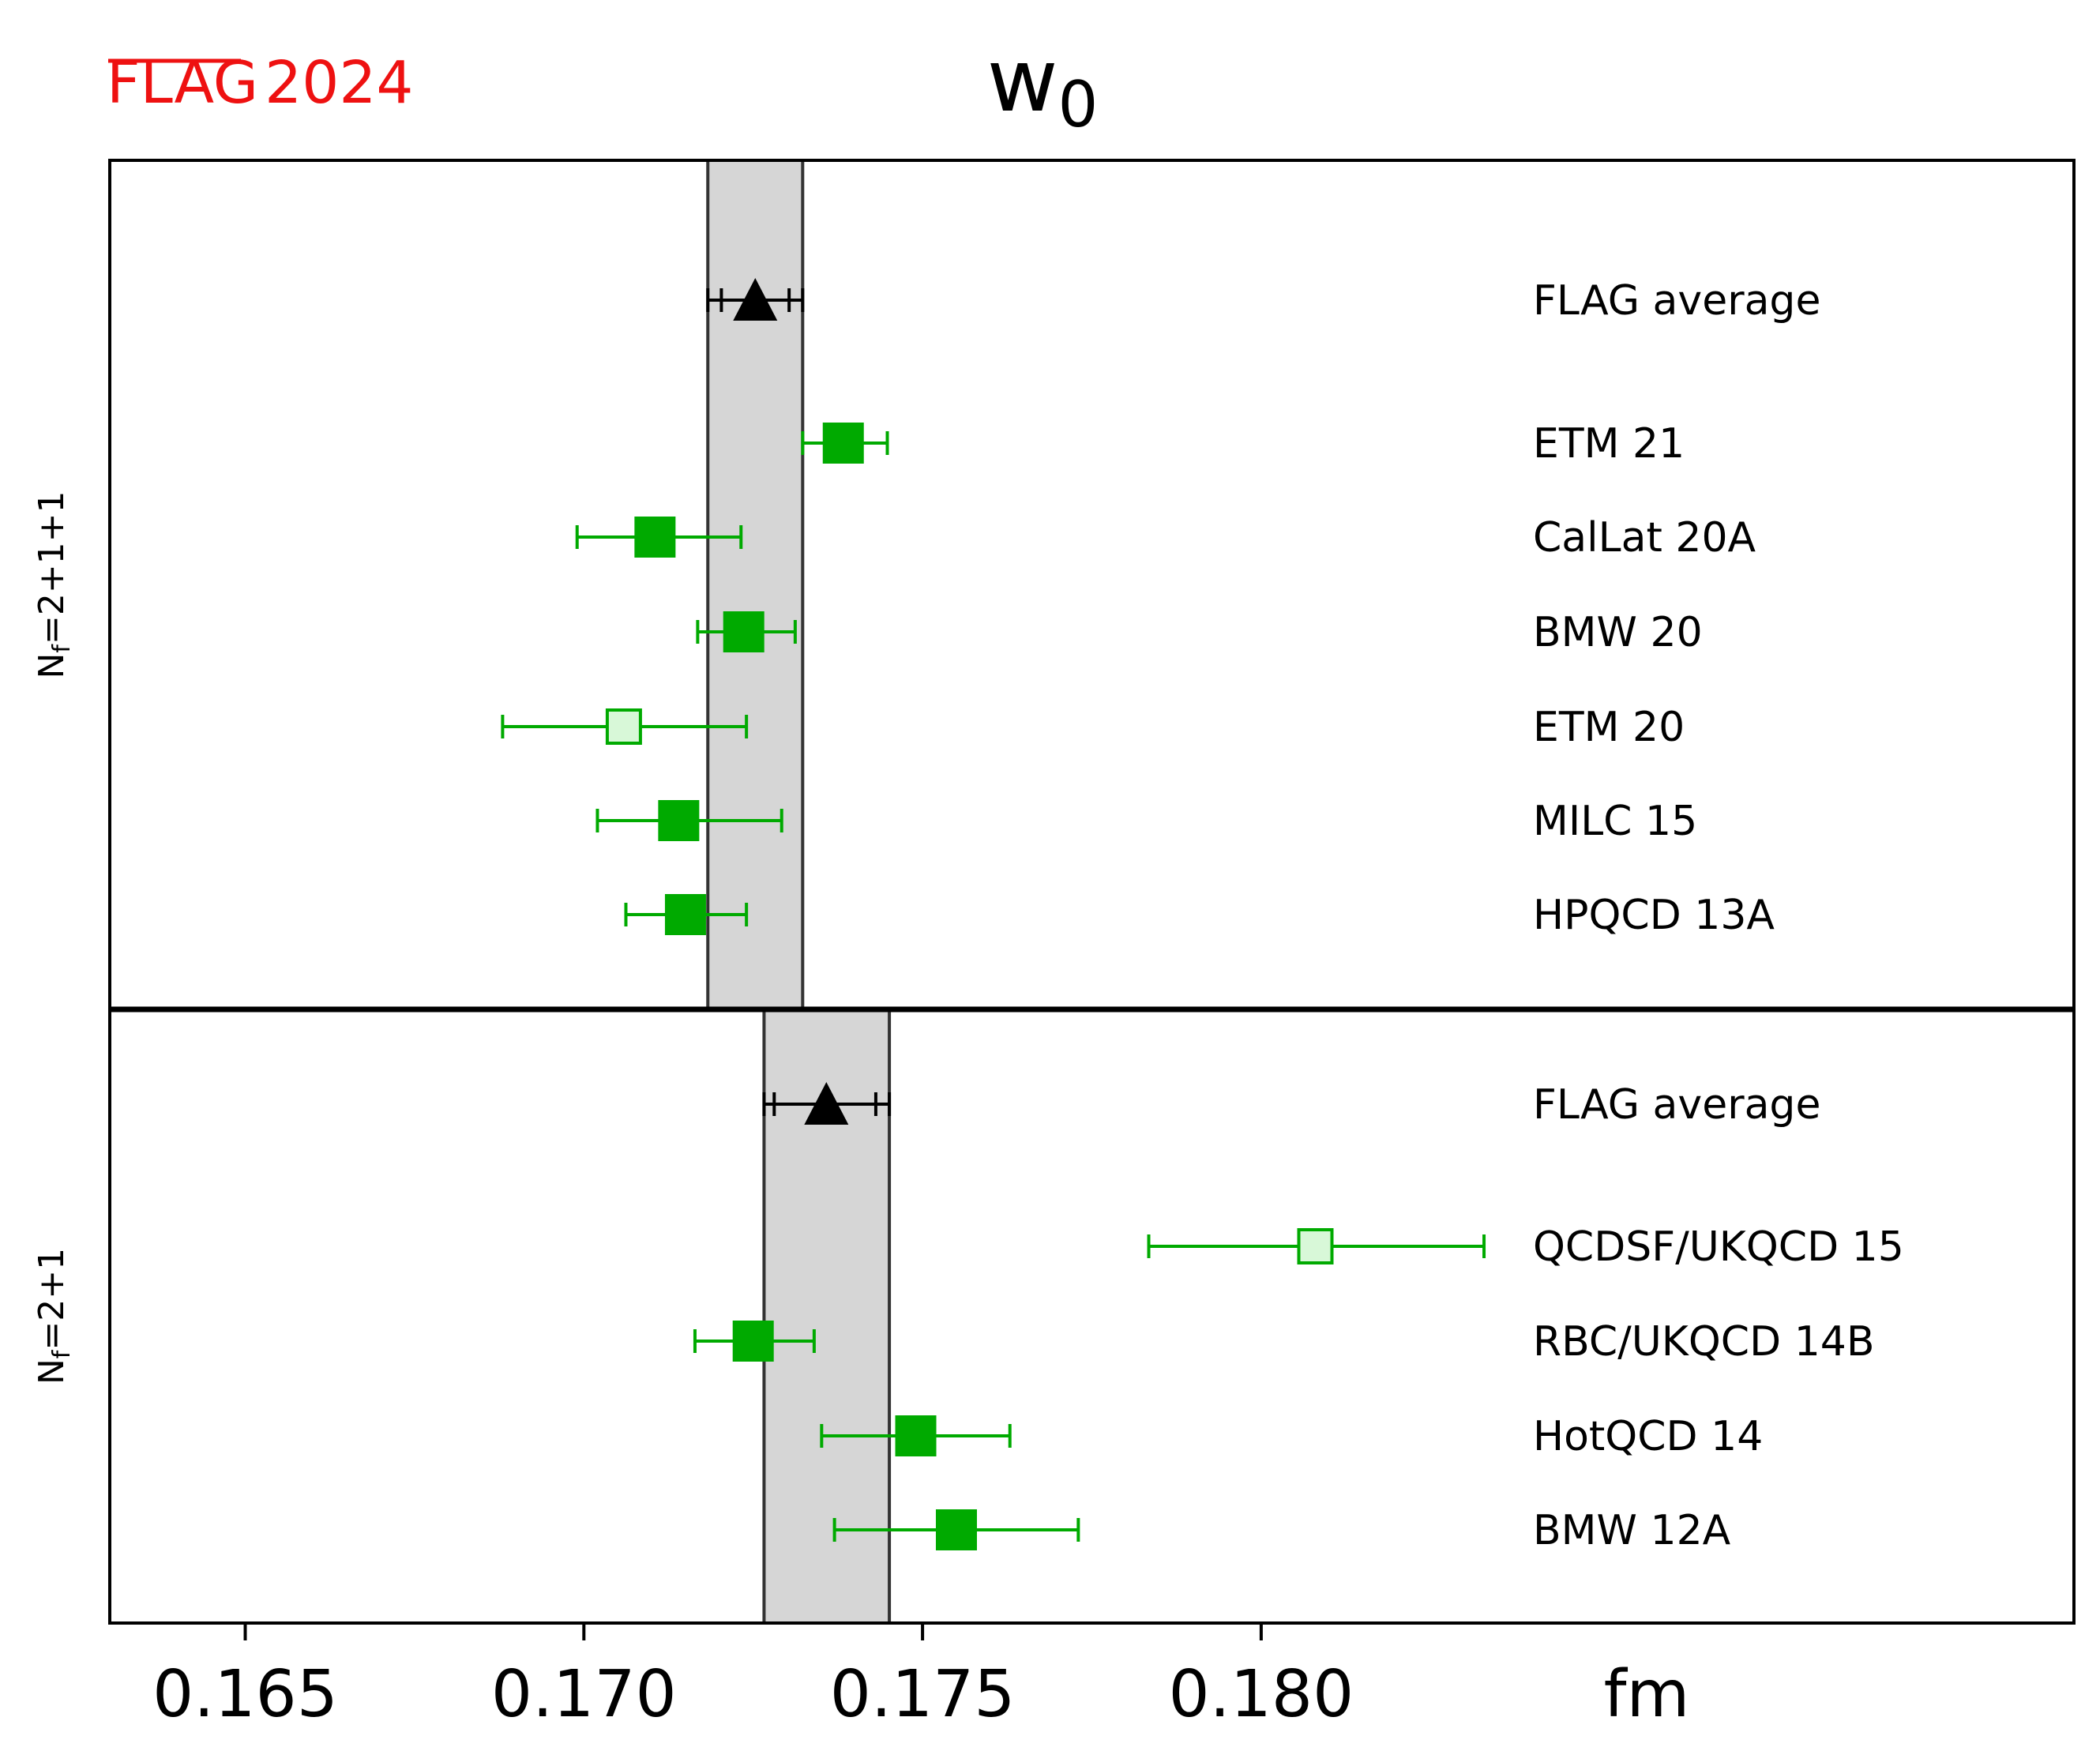 The height and width of the screenshot is (1751, 2100). Describe the element at coordinates (1609, 444) in the screenshot. I see `row-label: ETM 21` at that location.